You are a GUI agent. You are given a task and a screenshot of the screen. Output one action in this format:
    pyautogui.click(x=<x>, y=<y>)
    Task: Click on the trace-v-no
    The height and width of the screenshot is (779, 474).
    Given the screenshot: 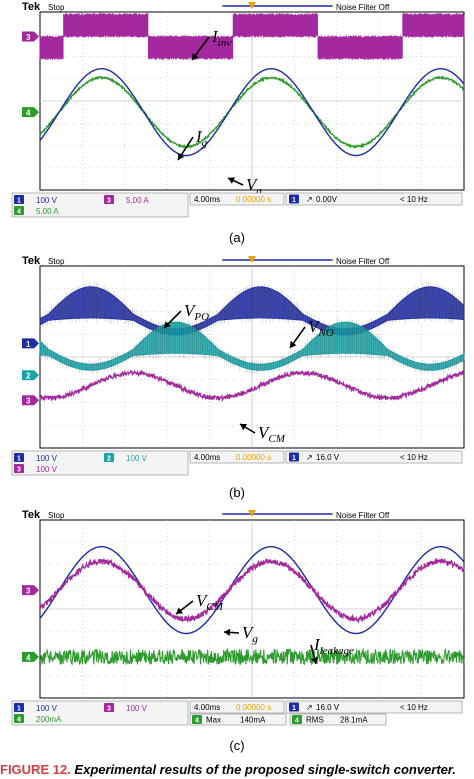 What is the action you would take?
    pyautogui.click(x=252, y=346)
    